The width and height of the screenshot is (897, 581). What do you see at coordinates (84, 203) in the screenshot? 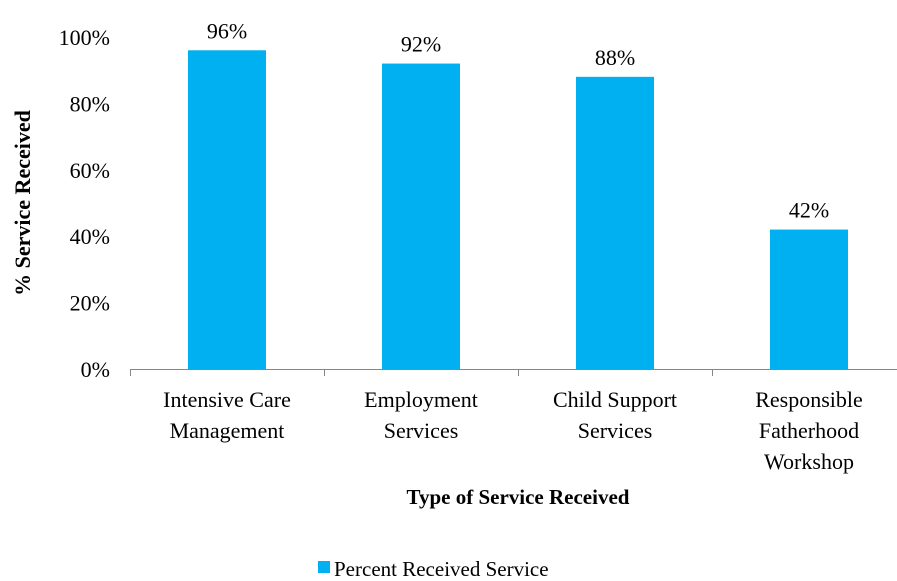
I see `y-axis-ticks: 0% 20% 40% 60% 80% 100%` at bounding box center [84, 203].